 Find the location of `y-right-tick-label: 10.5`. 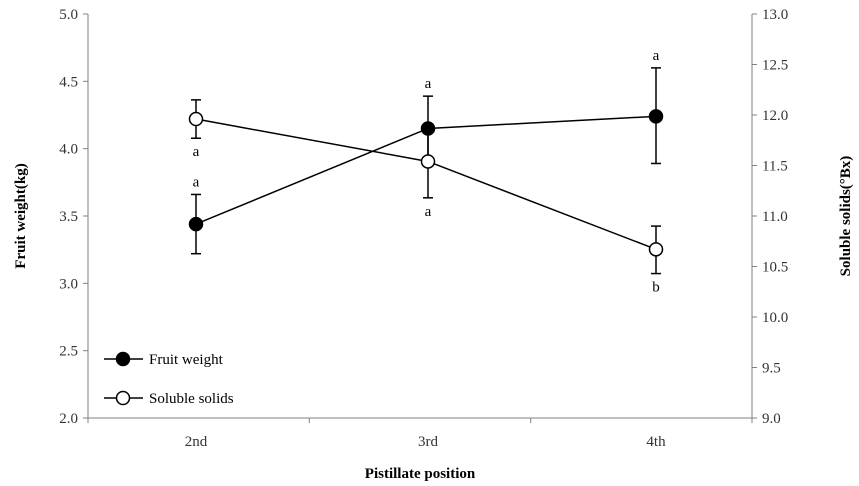

y-right-tick-label: 10.5 is located at coordinates (775, 268).